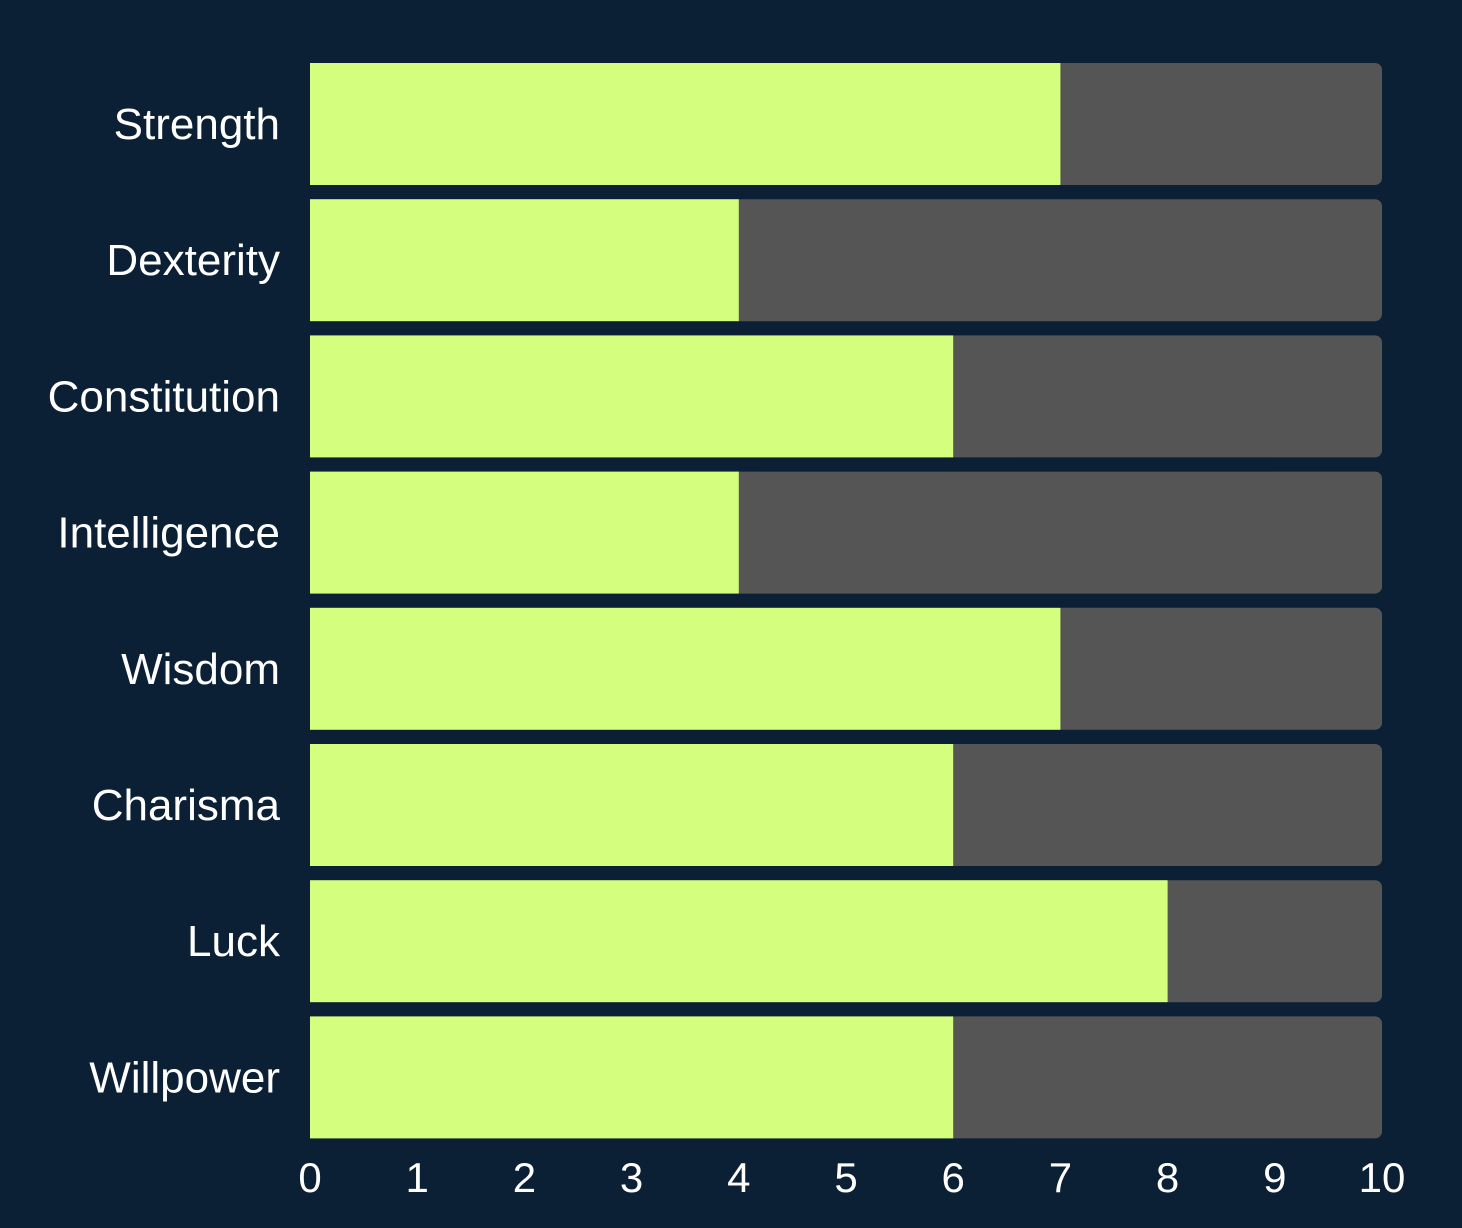 Image resolution: width=1462 pixels, height=1228 pixels. Describe the element at coordinates (1382, 1177) in the screenshot. I see `x-tick-label-10: 10` at that location.